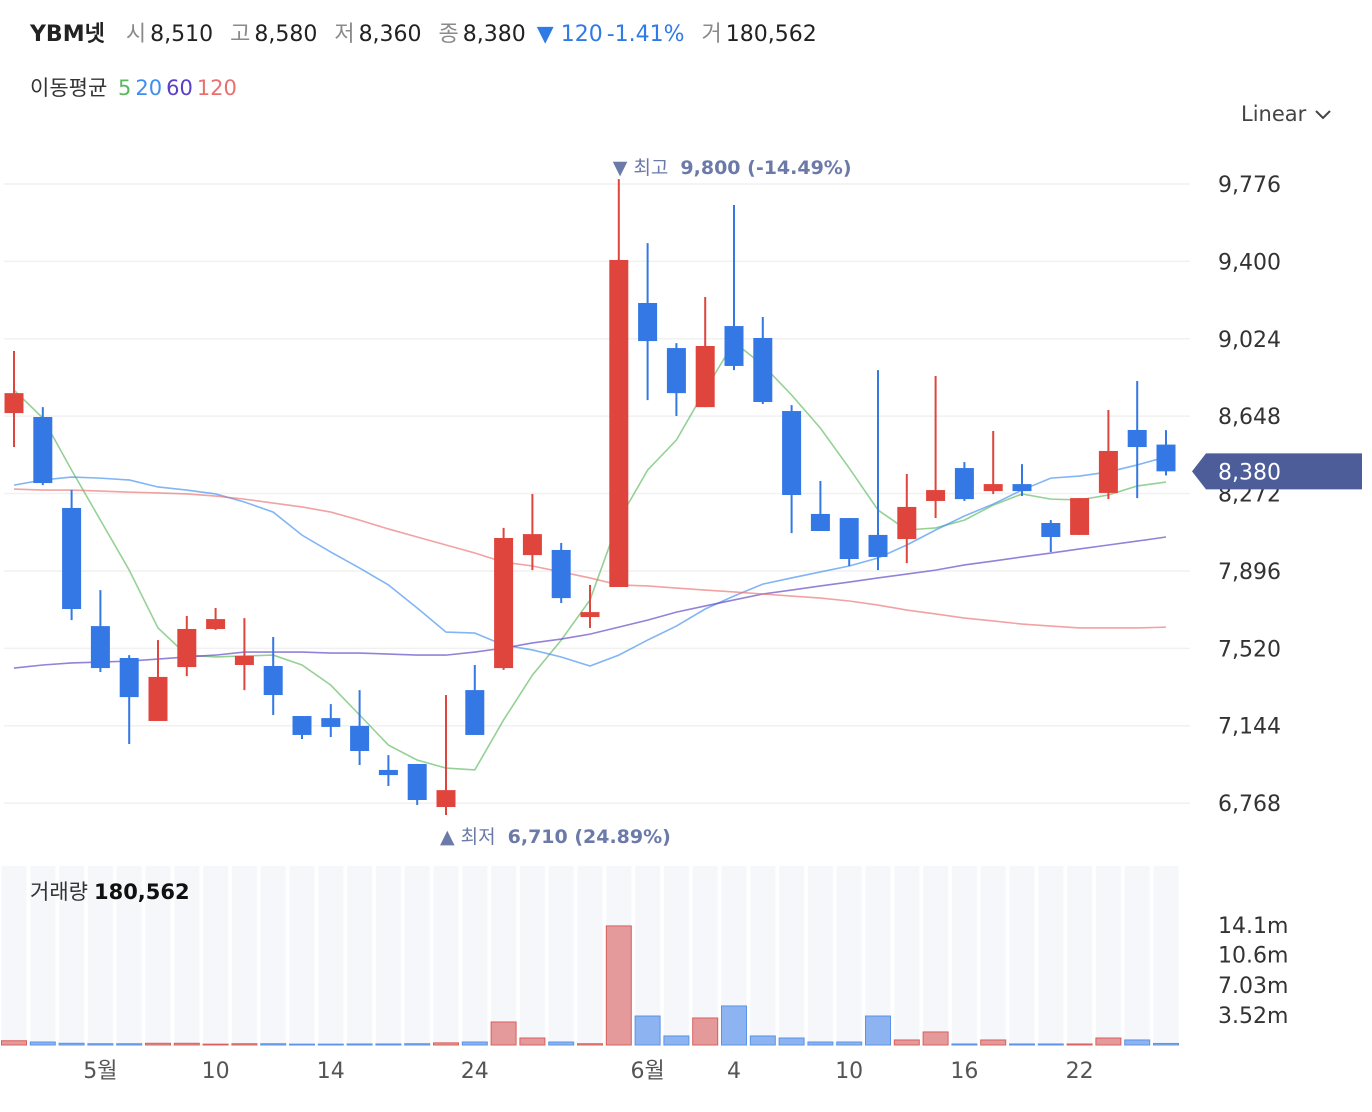 This screenshot has width=1372, height=1112. I want to click on ma-legend: 이동평균 5 20 60 120, so click(135, 87).